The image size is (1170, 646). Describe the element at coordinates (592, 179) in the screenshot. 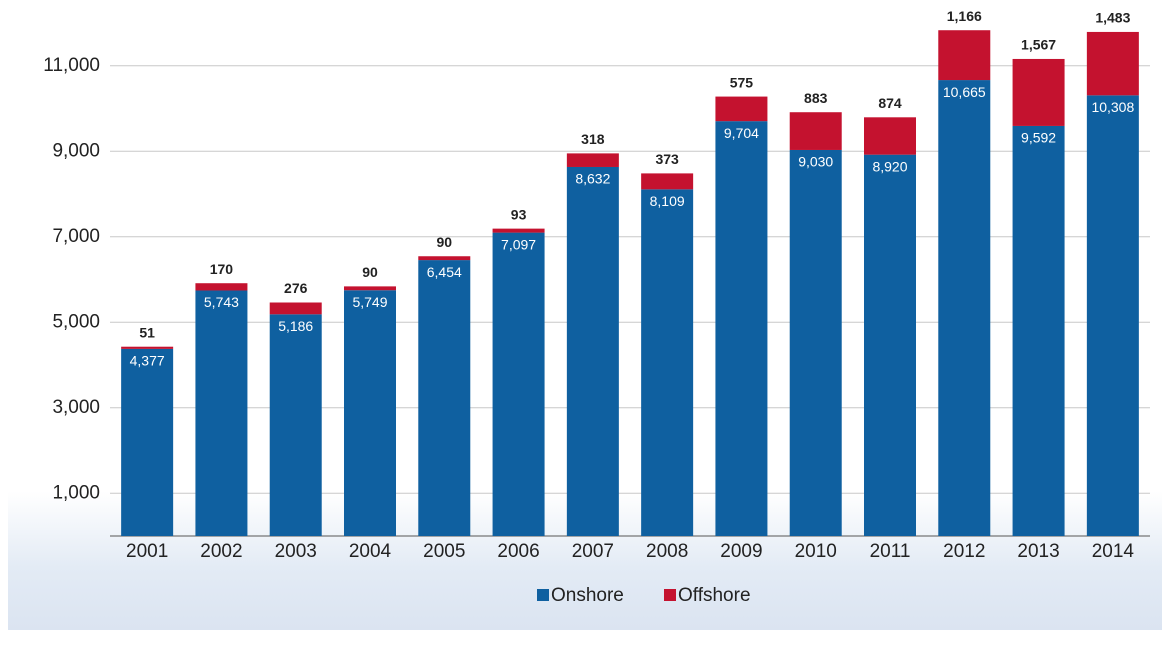

I see `value-label: 8,632` at that location.